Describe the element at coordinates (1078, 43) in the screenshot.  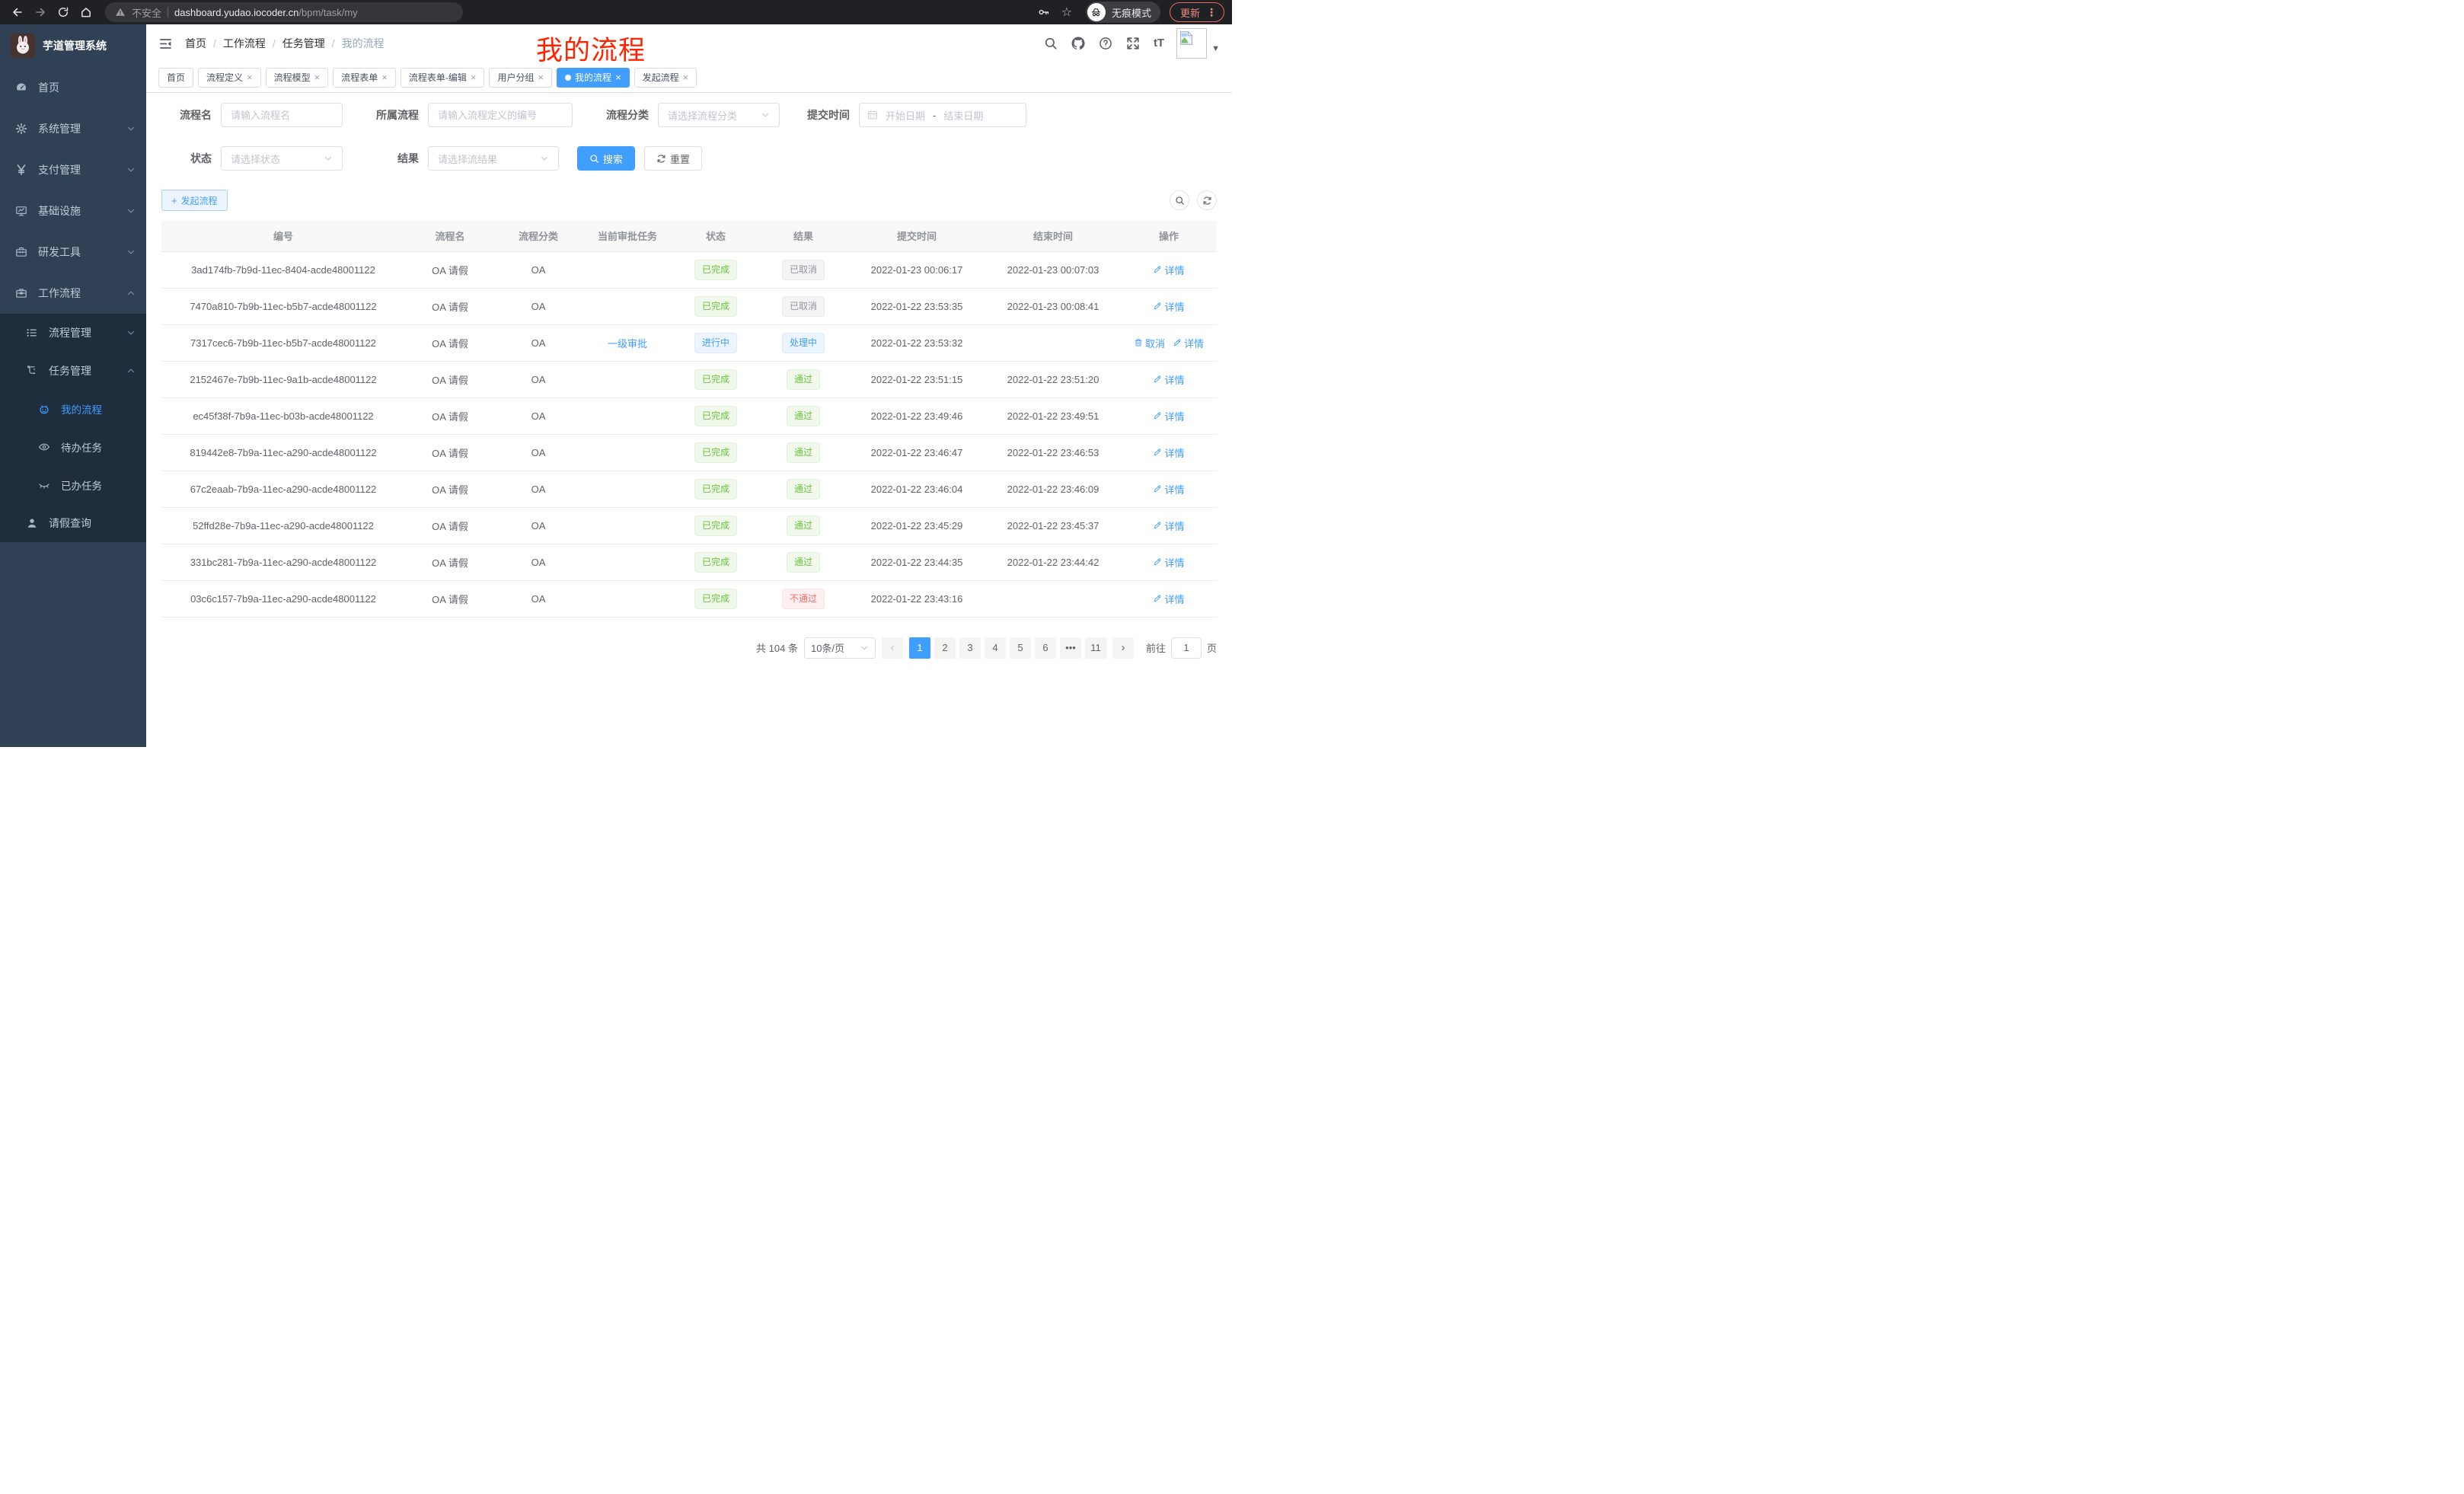
I see `github-icon` at that location.